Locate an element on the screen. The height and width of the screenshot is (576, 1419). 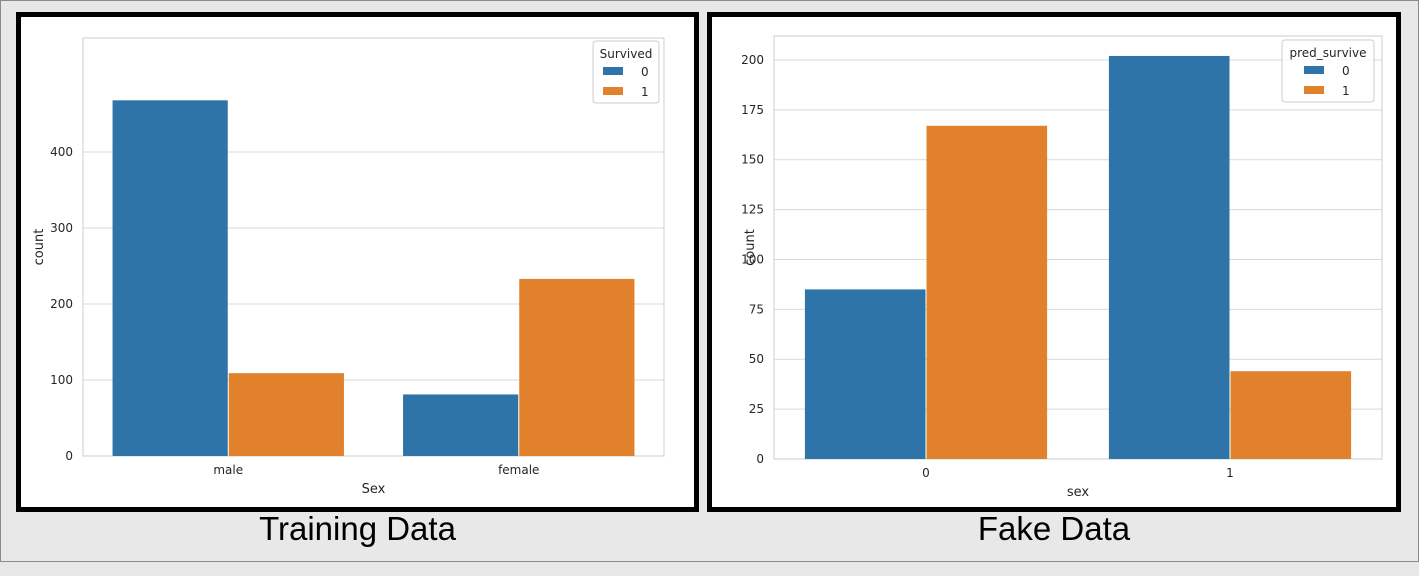
x-tick-label: 1 is located at coordinates (1230, 473).